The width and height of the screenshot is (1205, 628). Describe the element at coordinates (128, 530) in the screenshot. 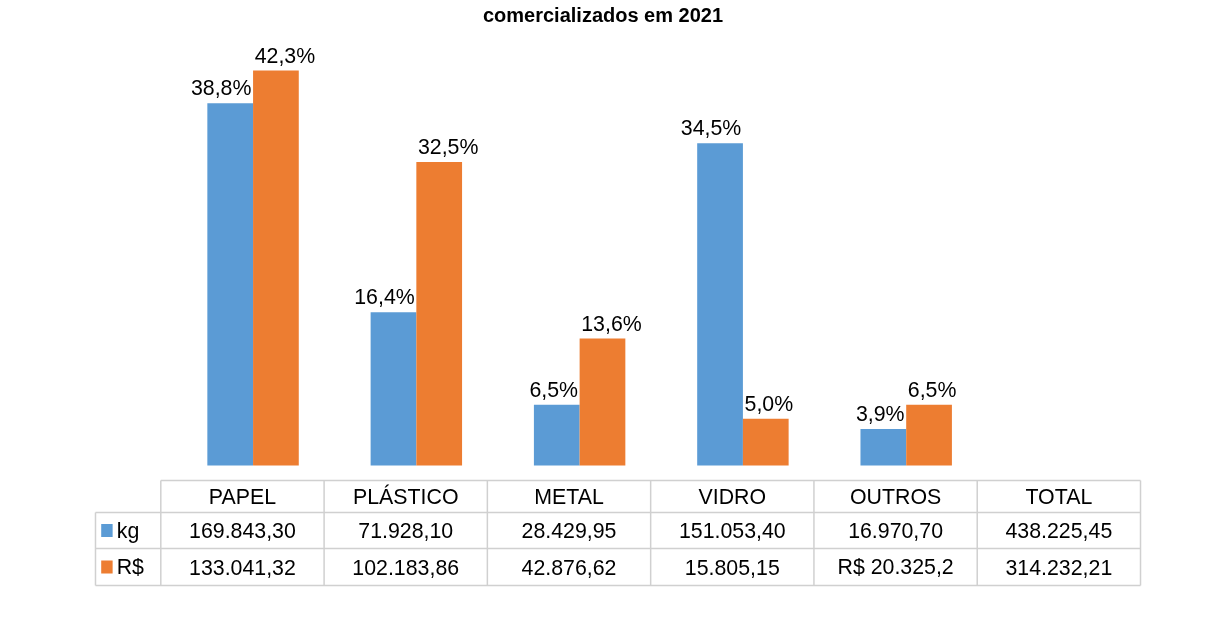

I see `legend-label: kg` at that location.